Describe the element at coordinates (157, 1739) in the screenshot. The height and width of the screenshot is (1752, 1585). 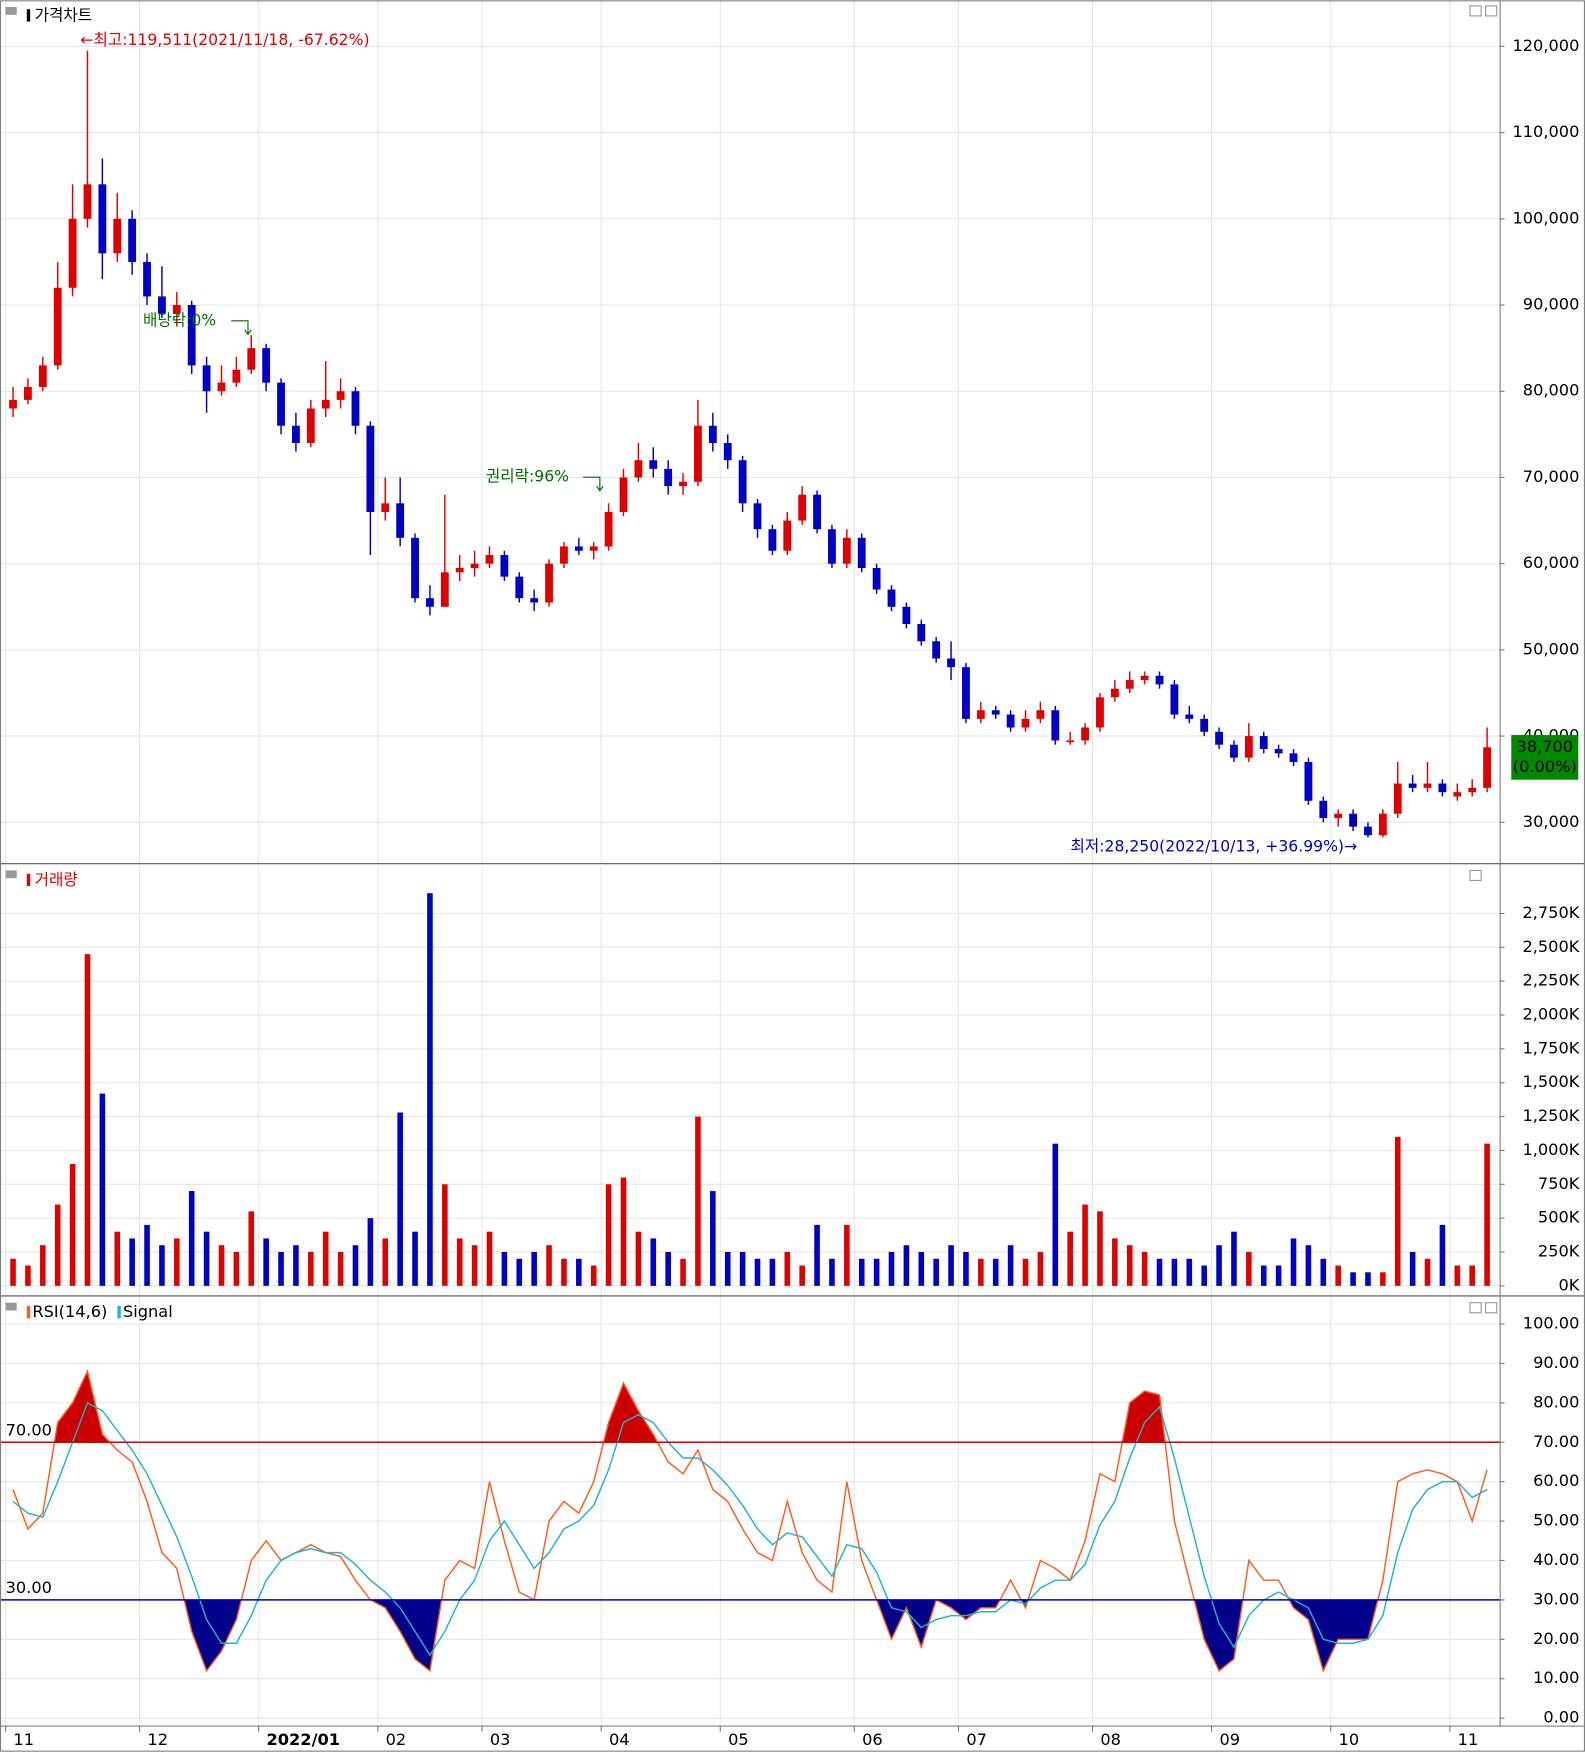
I see `x-tick-label: 12` at that location.